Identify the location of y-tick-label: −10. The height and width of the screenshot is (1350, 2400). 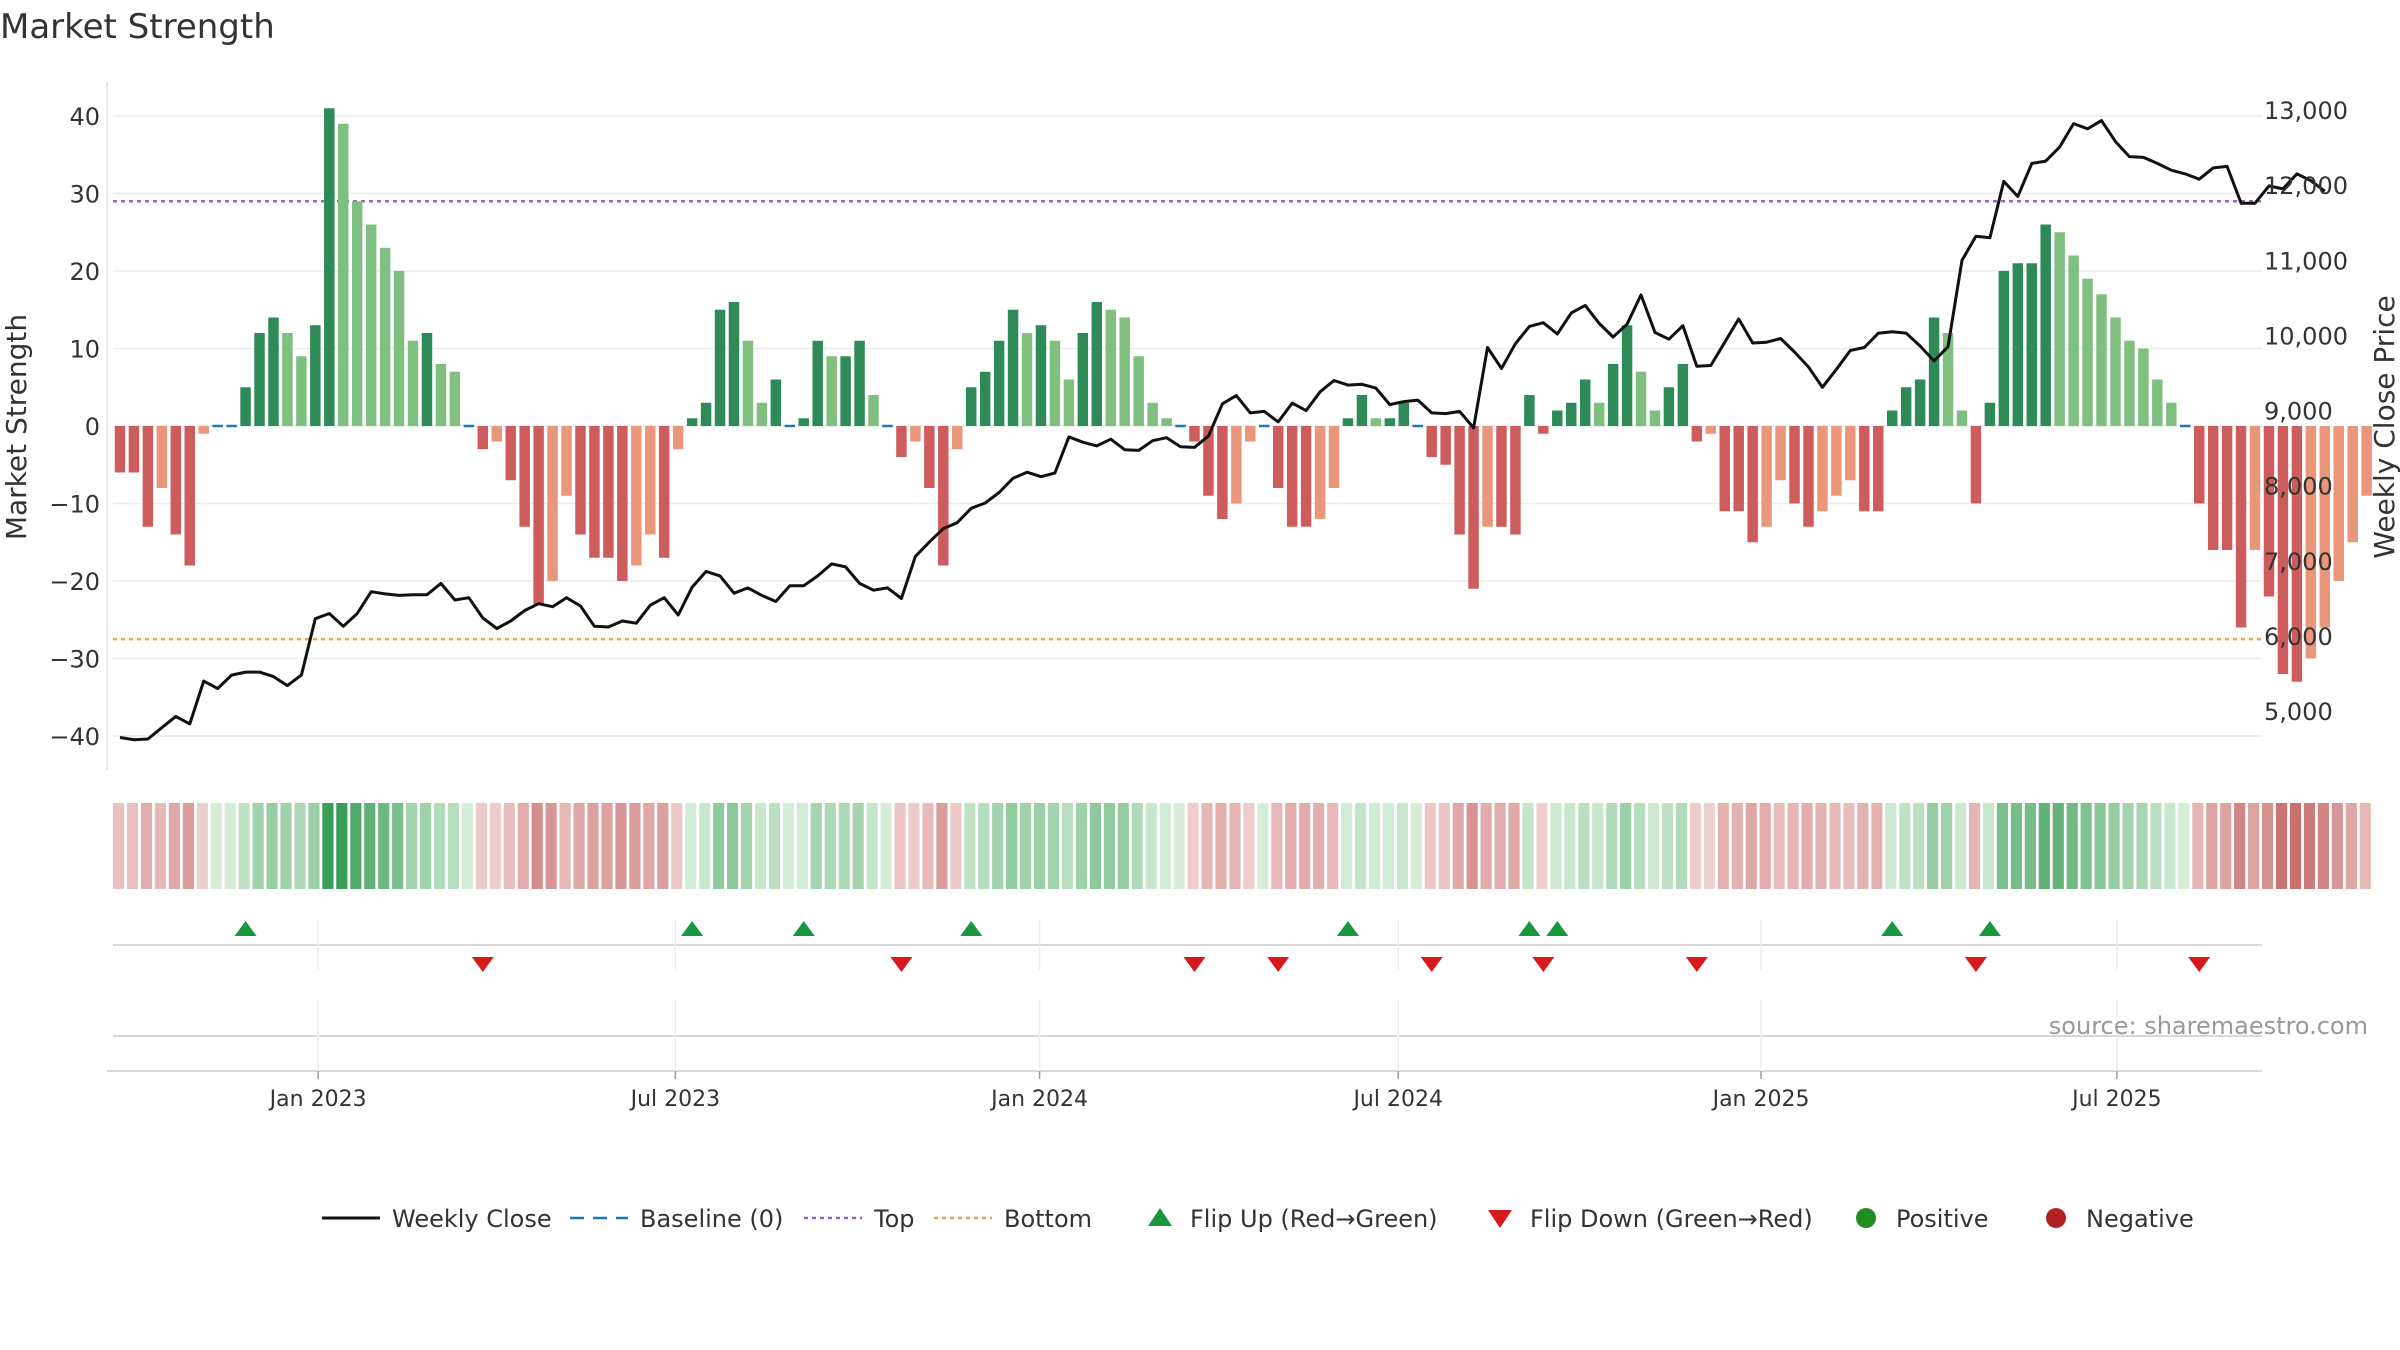
(74, 505).